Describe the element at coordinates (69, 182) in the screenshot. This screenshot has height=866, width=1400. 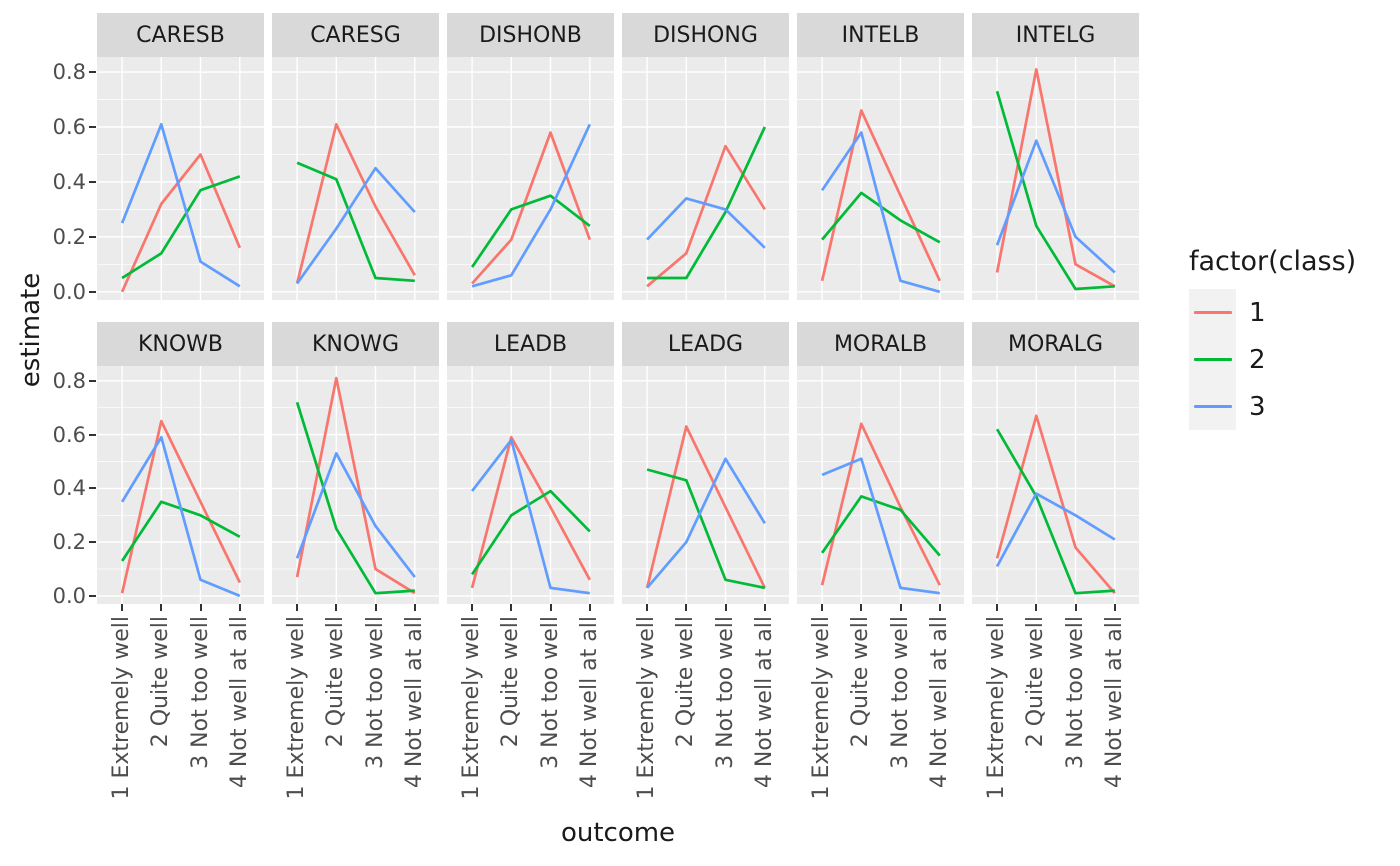
I see `y-tick-label: 0.4` at that location.